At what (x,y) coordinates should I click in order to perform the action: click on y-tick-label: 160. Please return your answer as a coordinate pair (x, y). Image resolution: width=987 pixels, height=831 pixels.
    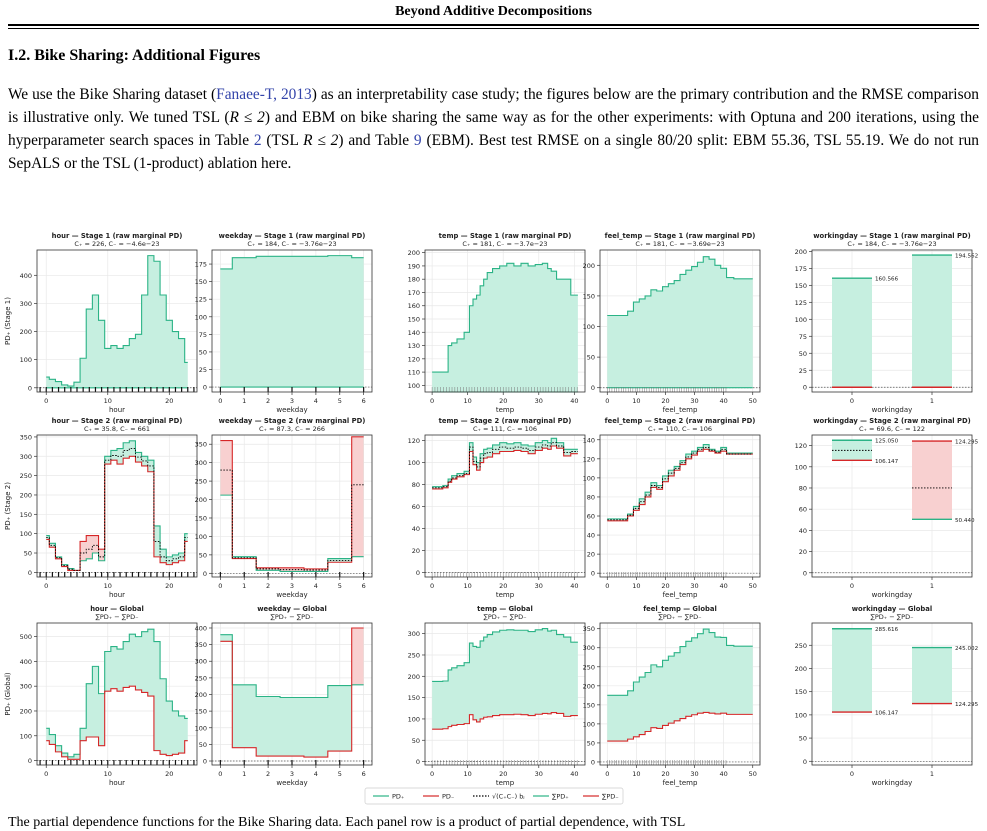
    Looking at the image, I should click on (414, 306).